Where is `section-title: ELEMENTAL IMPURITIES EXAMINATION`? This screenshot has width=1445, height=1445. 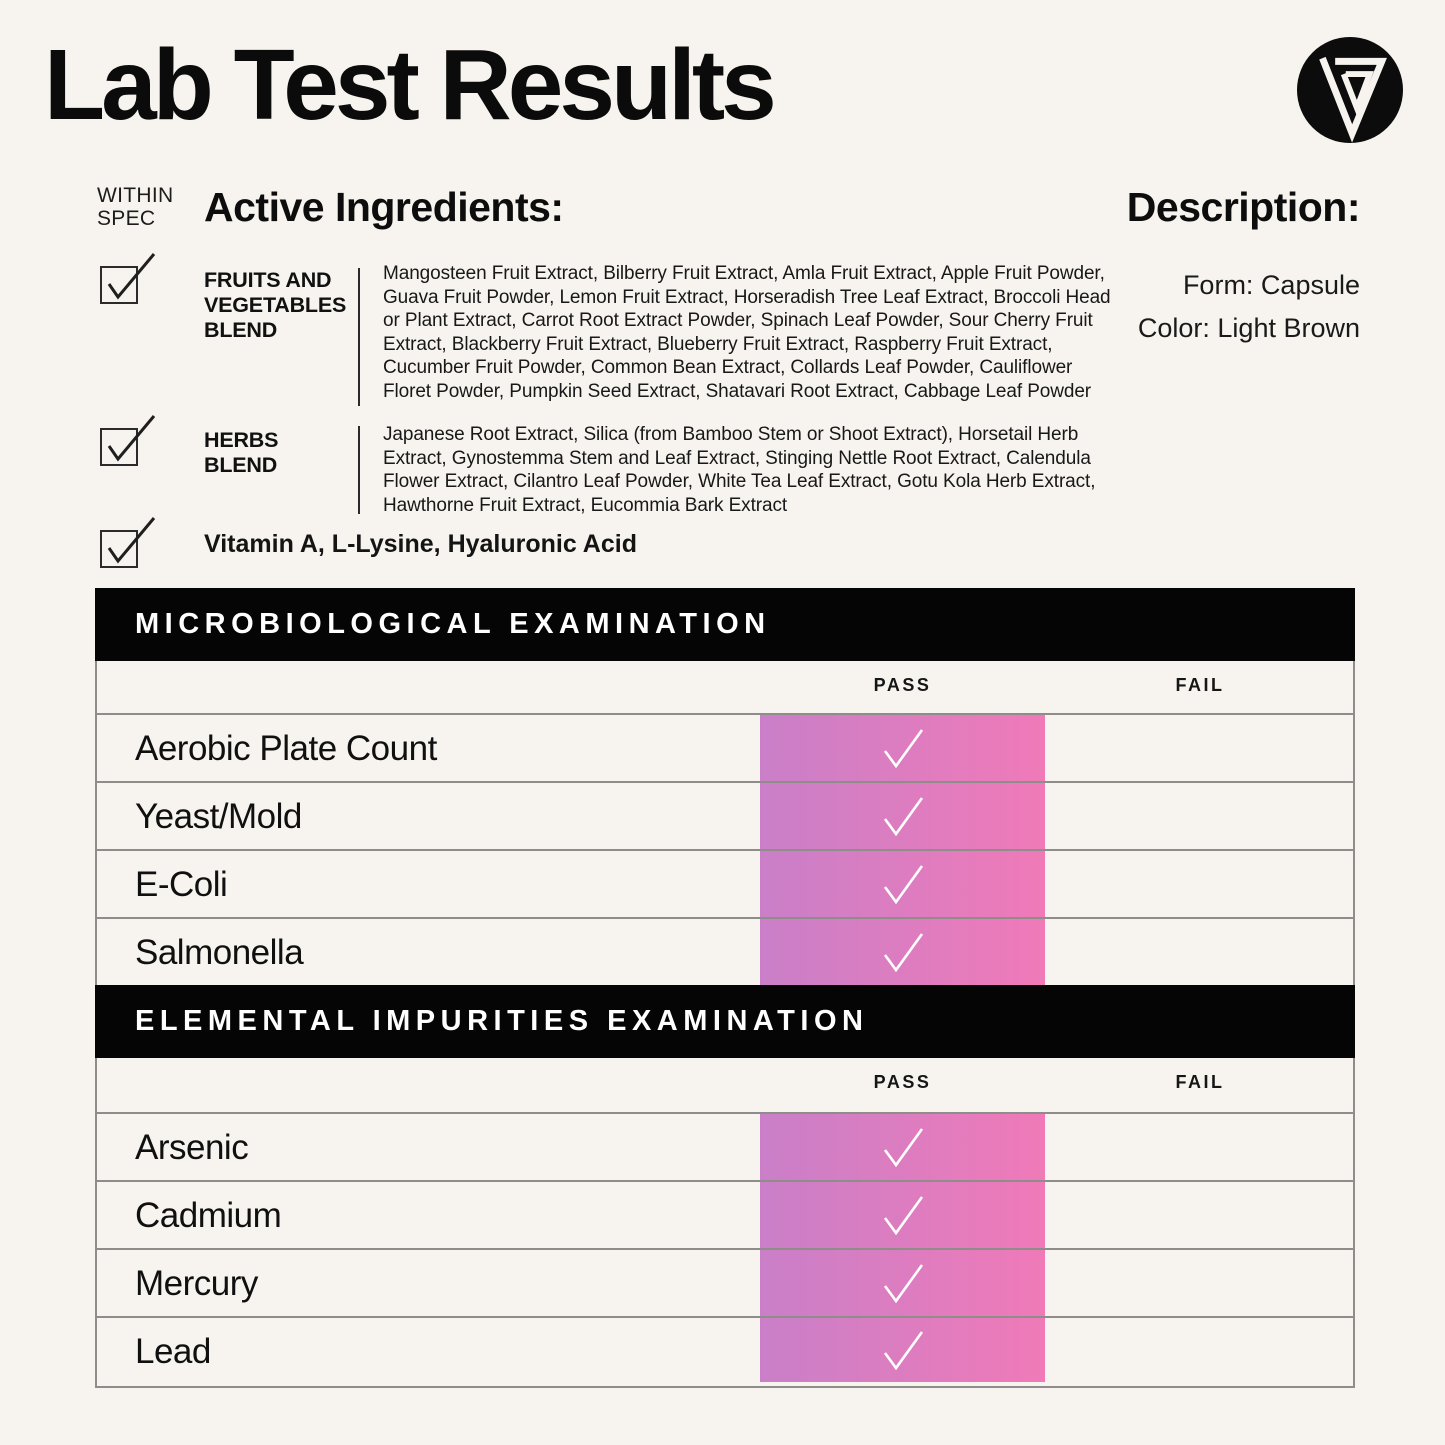
section-title: ELEMENTAL IMPURITIES EXAMINATION is located at coordinates (502, 1021).